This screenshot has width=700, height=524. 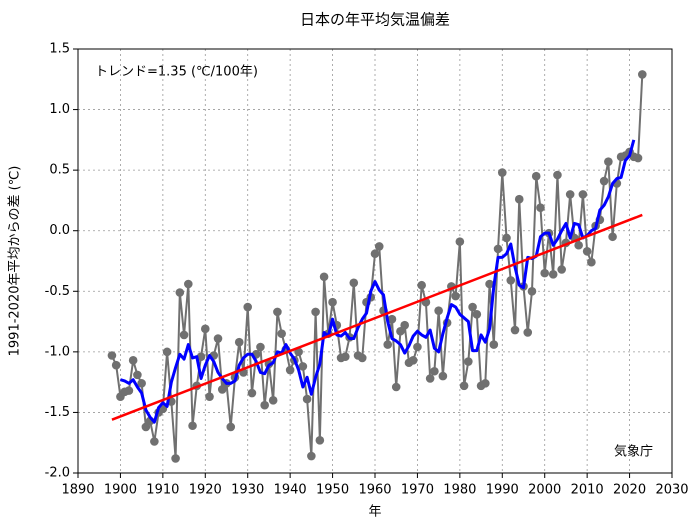 I want to click on x-tick-label: 1960, so click(x=374, y=490).